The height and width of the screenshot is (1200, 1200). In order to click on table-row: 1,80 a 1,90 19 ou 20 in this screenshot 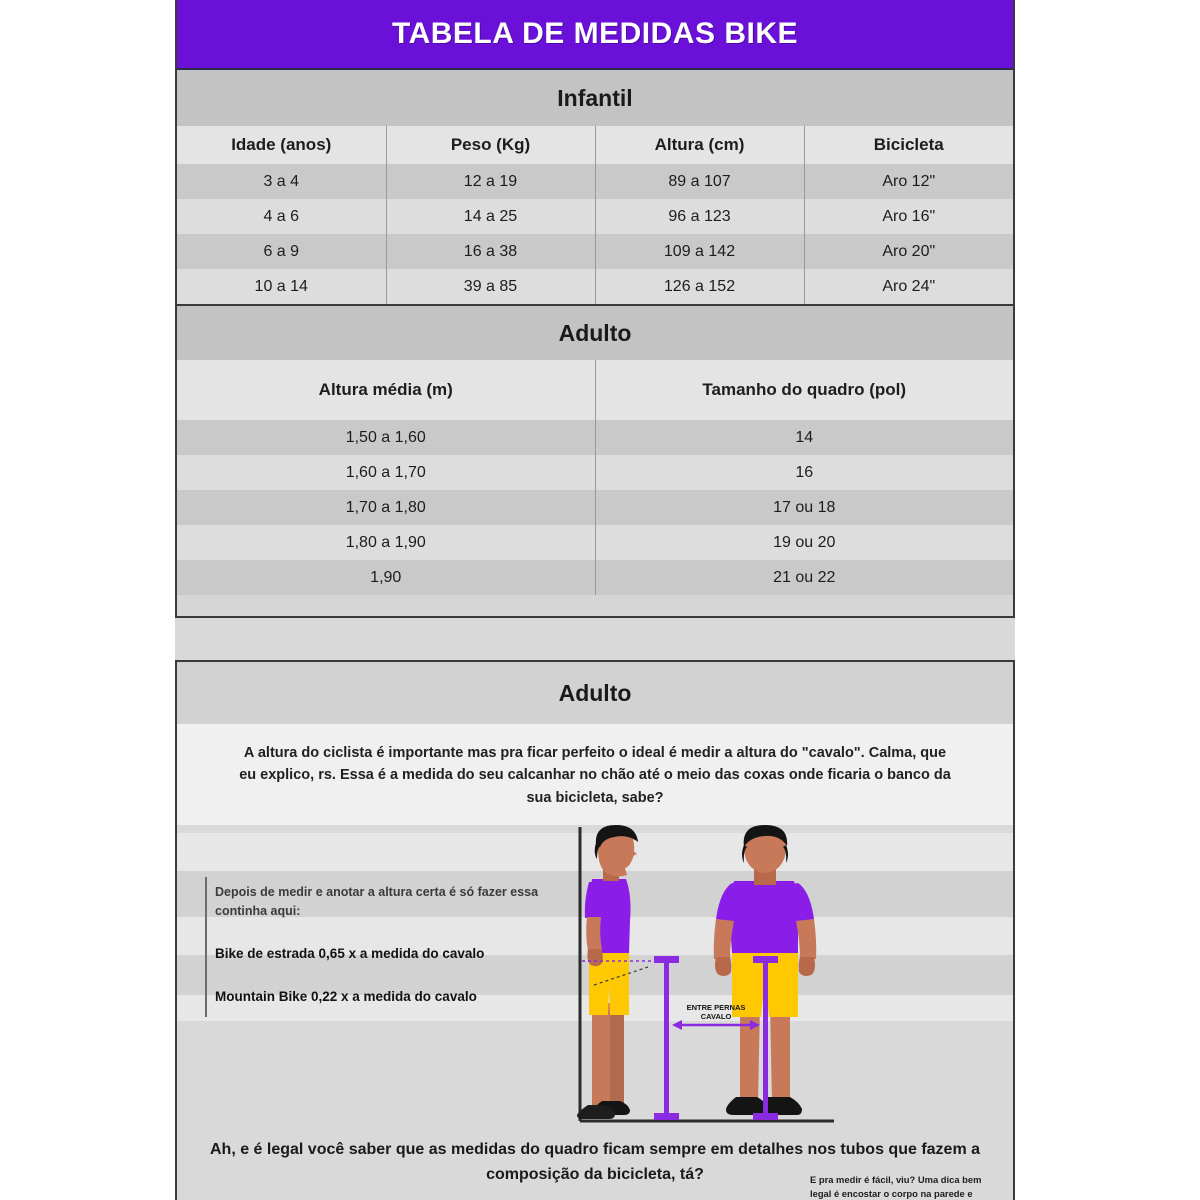, I will do `click(595, 542)`.